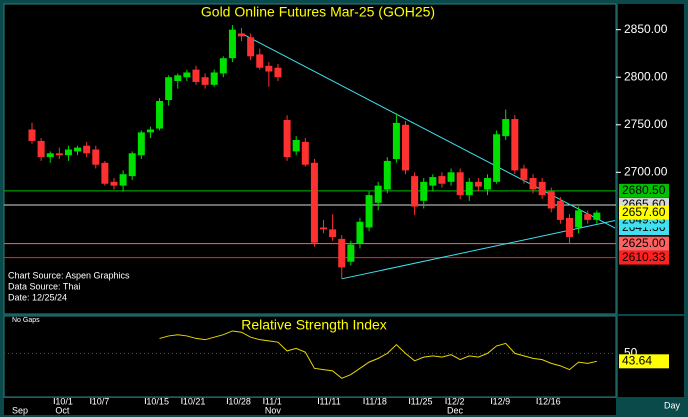  I want to click on chart-title: Gold Online Futures Mar-25 (GOH25), so click(318, 12).